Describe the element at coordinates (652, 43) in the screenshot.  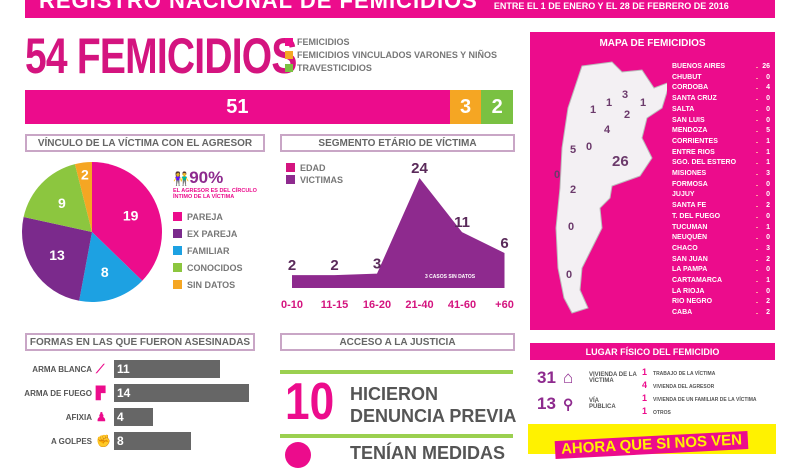
I see `mapa-title: MAPA DE FEMICIDIOS` at that location.